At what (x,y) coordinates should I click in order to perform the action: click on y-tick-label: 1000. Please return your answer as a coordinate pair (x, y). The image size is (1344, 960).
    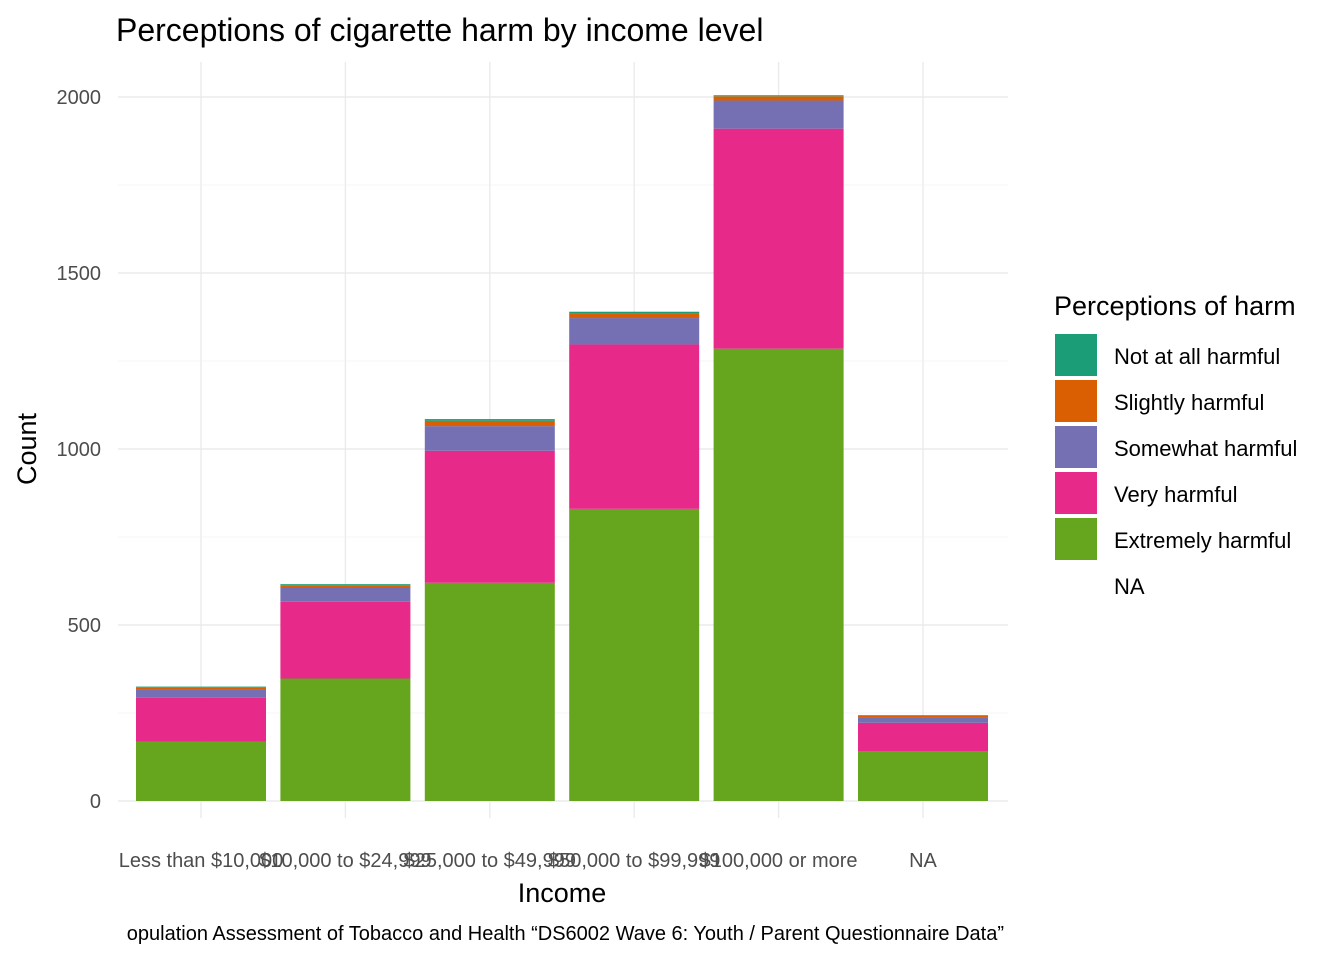
    Looking at the image, I should click on (79, 450).